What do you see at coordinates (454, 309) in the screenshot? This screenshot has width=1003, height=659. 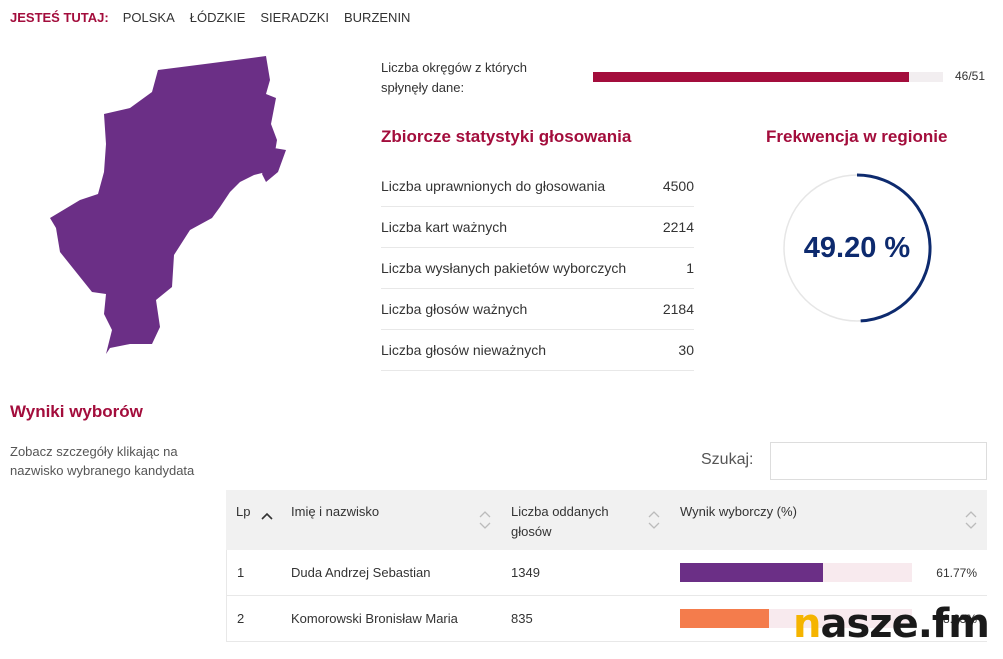 I see `stats-row-label: Liczba głosów ważnych` at bounding box center [454, 309].